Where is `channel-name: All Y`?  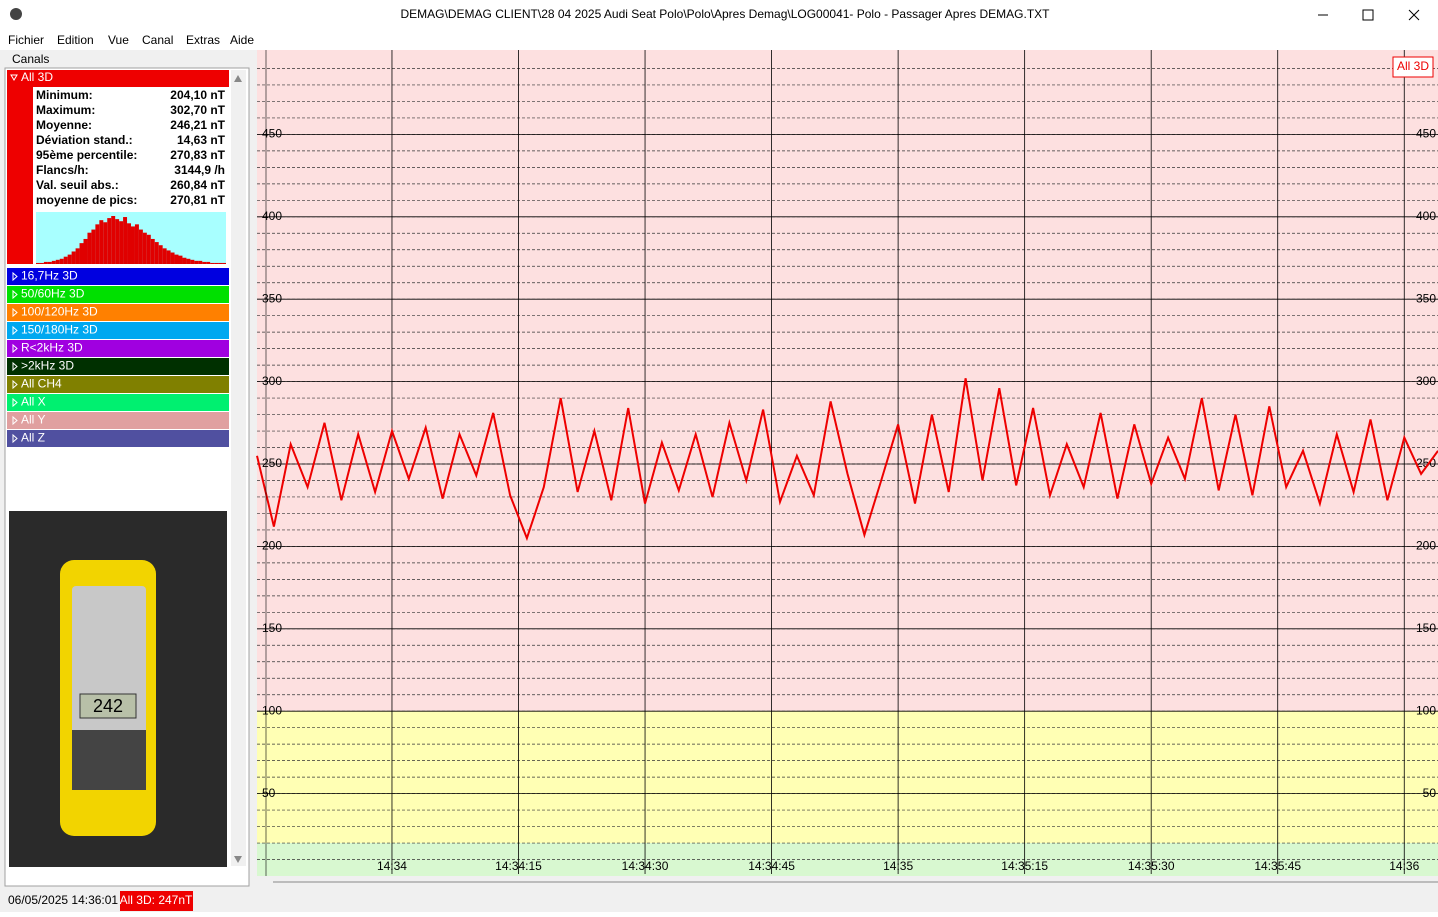 channel-name: All Y is located at coordinates (33, 420).